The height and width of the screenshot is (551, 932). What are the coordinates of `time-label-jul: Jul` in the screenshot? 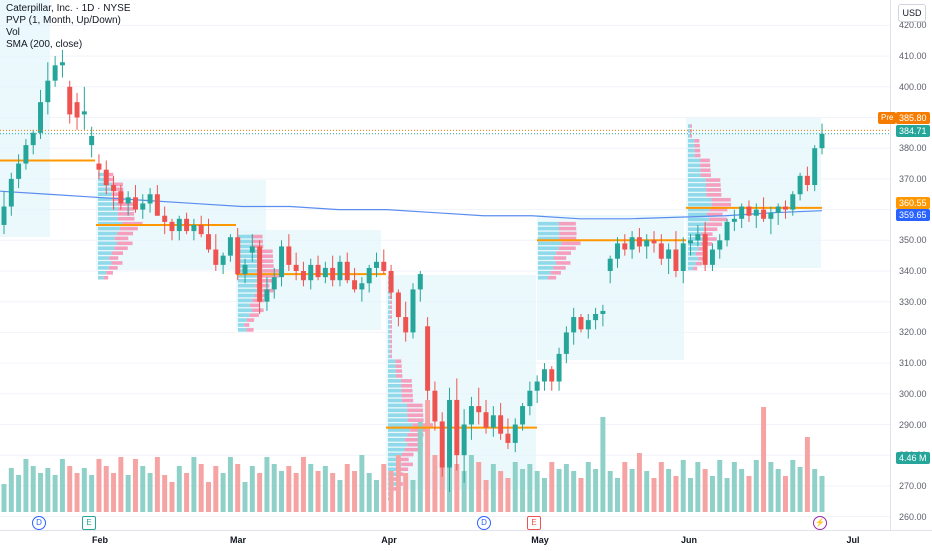 It's located at (853, 540).